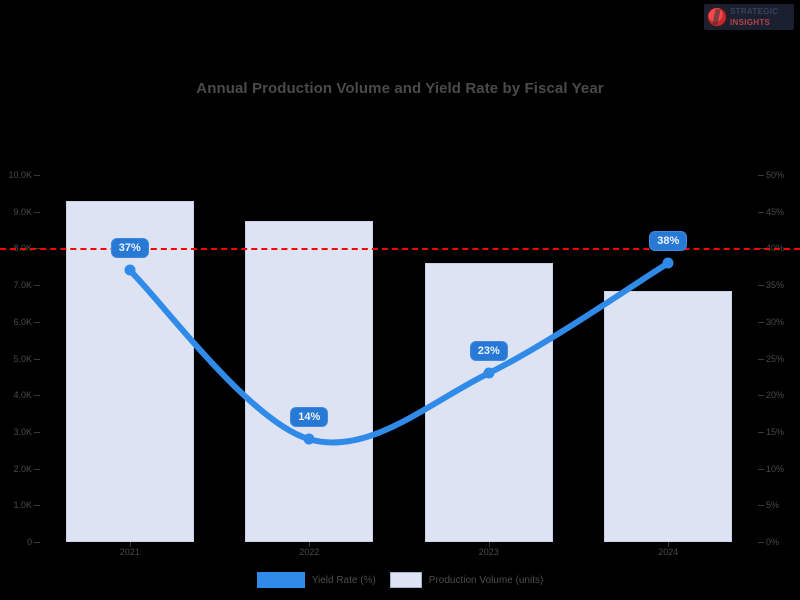 The image size is (800, 600). What do you see at coordinates (309, 381) in the screenshot?
I see `bar-2022` at bounding box center [309, 381].